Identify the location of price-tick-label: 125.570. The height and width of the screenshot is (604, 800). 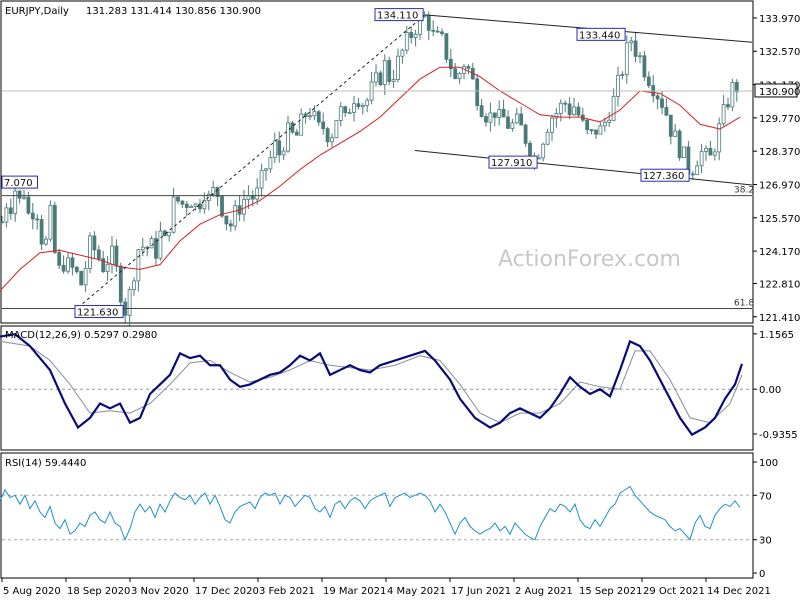
(779, 219).